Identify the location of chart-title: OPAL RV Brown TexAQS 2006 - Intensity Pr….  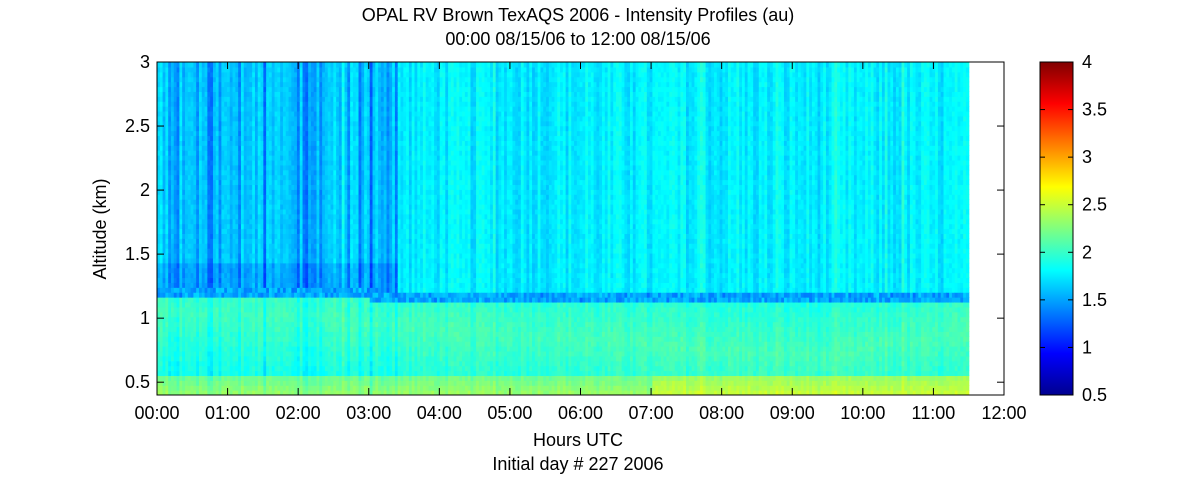
(578, 15).